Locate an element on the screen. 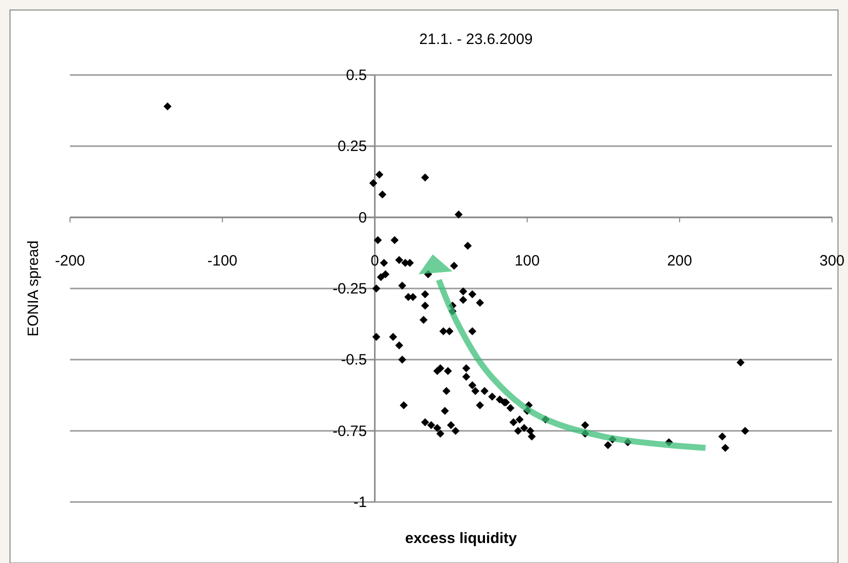  y-tick-label: -1 is located at coordinates (360, 502).